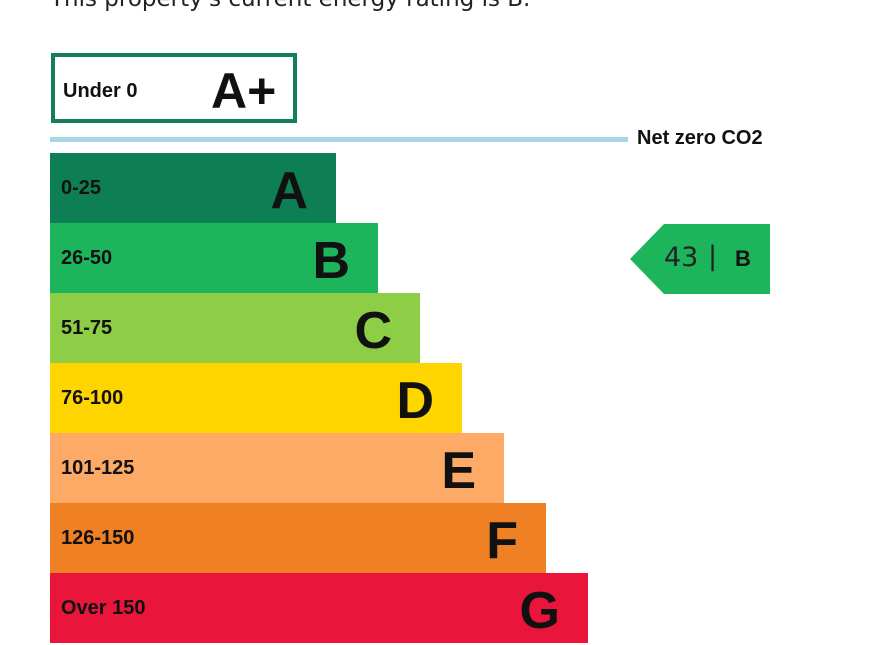  Describe the element at coordinates (289, 191) in the screenshot. I see `rating-band-letter: A` at that location.